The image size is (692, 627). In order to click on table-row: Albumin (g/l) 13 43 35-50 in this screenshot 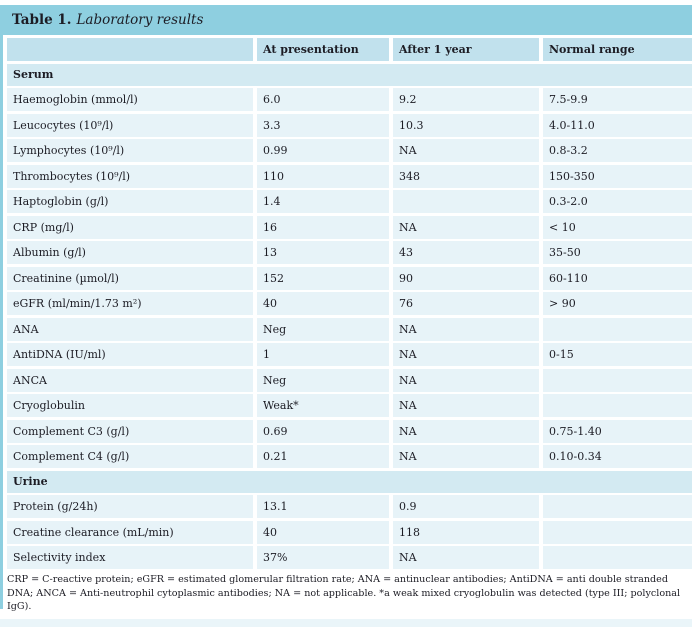, I will do `click(349, 252)`.